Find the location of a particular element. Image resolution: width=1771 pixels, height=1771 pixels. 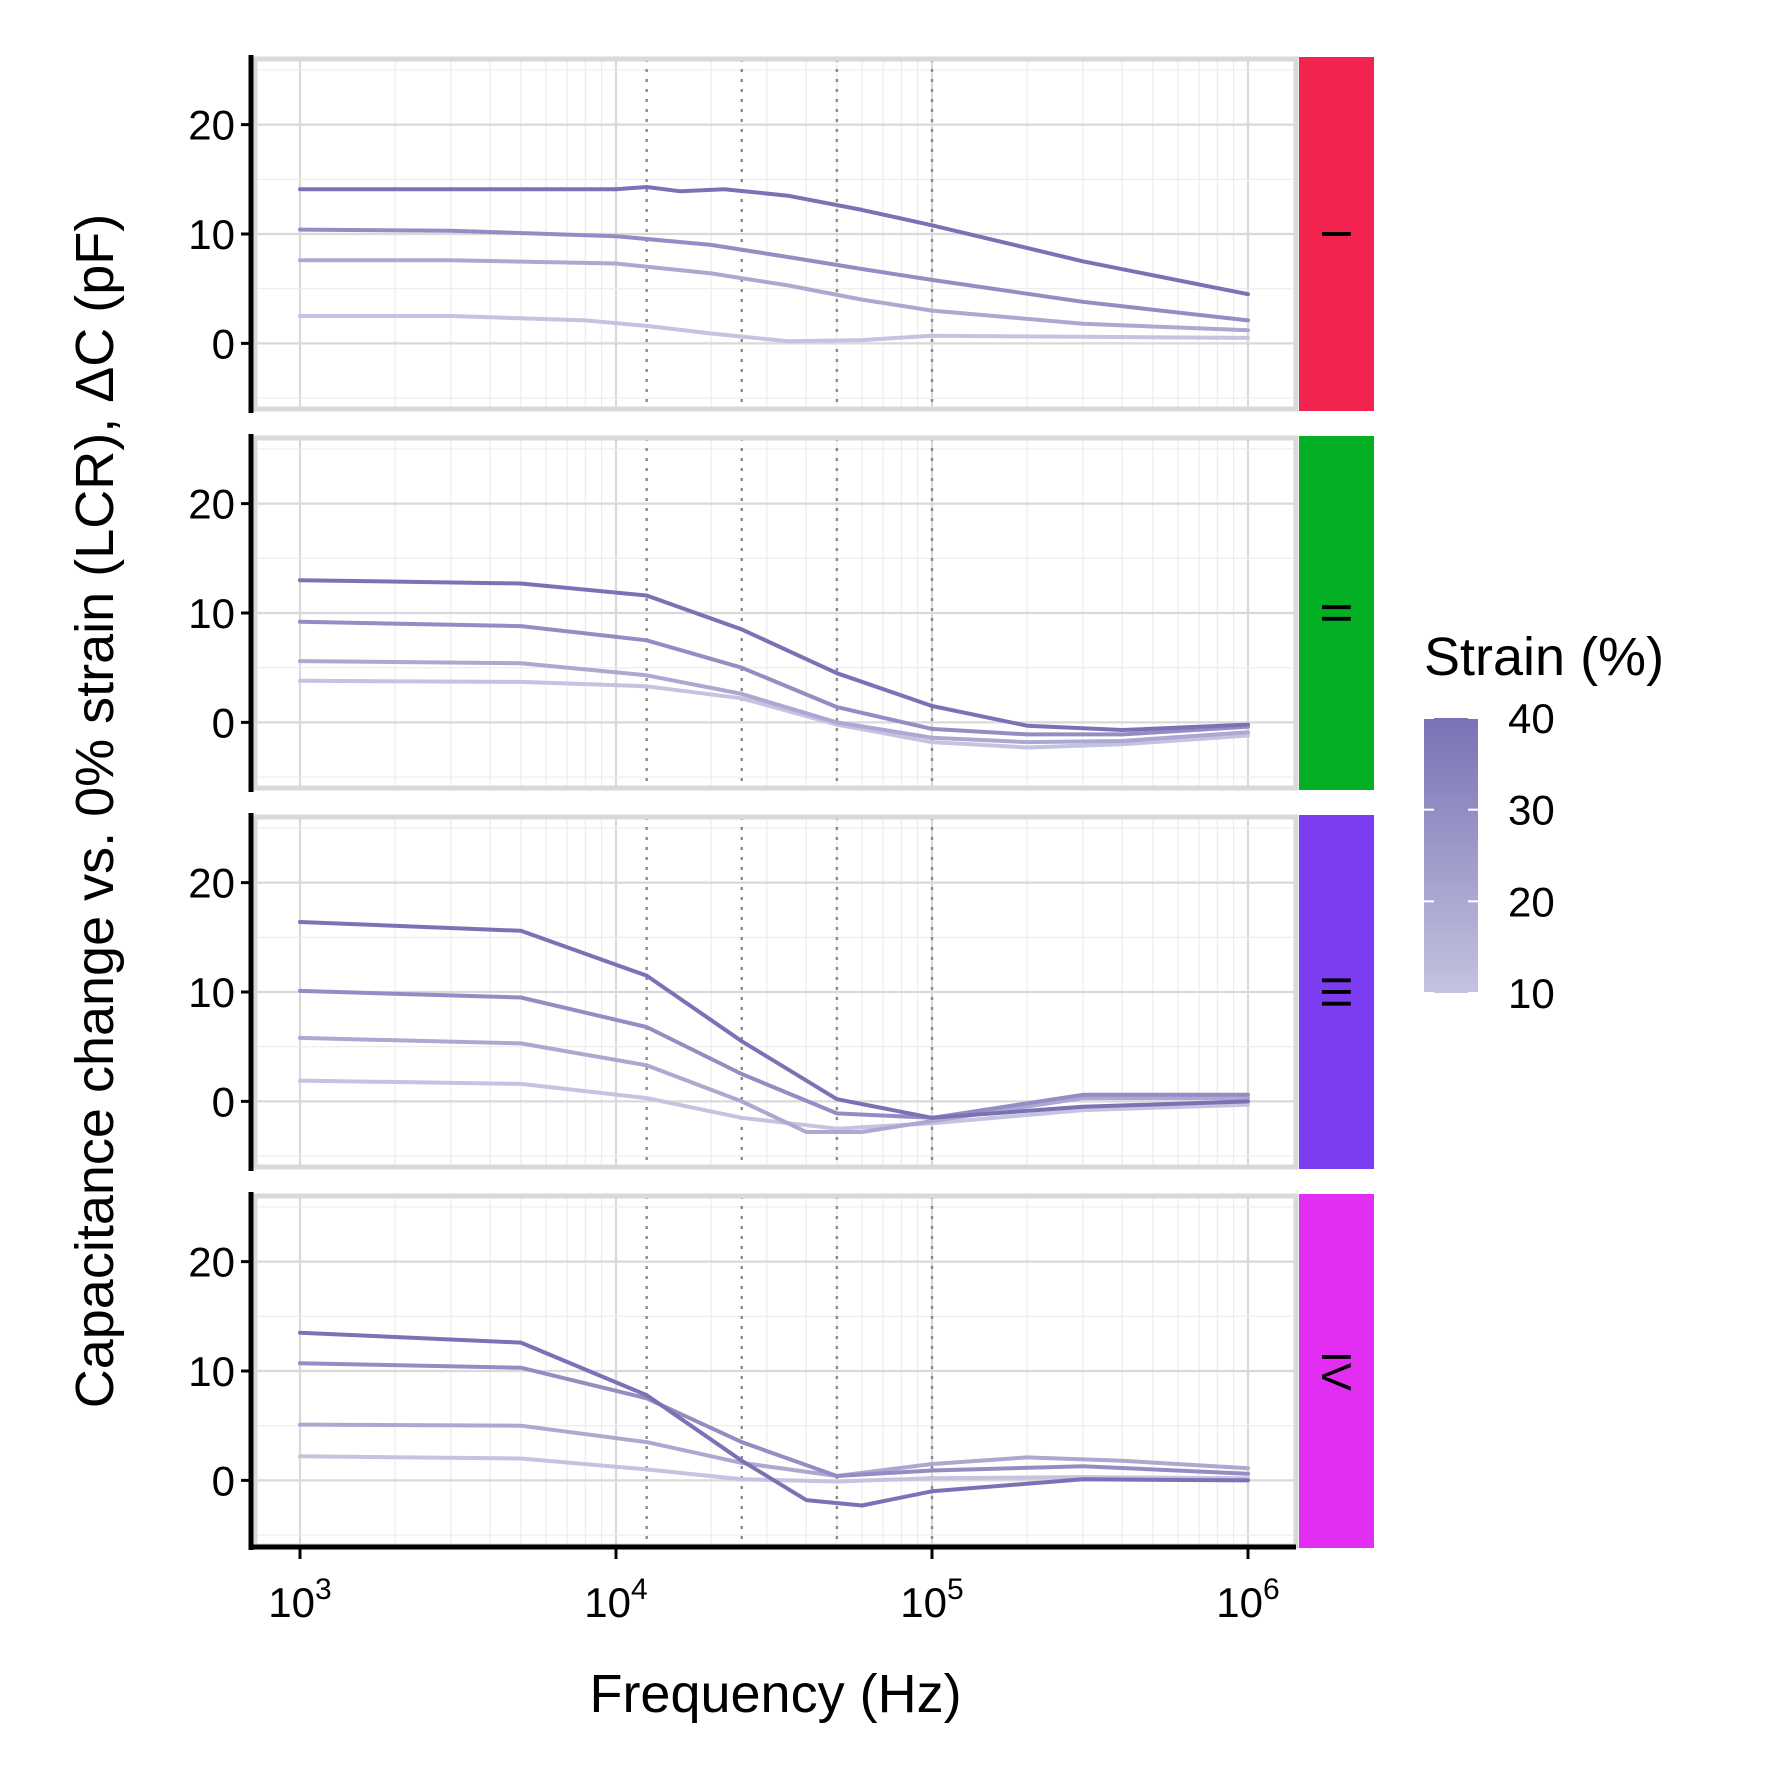

x-tick-label: 10⁶ is located at coordinates (1247, 1599).